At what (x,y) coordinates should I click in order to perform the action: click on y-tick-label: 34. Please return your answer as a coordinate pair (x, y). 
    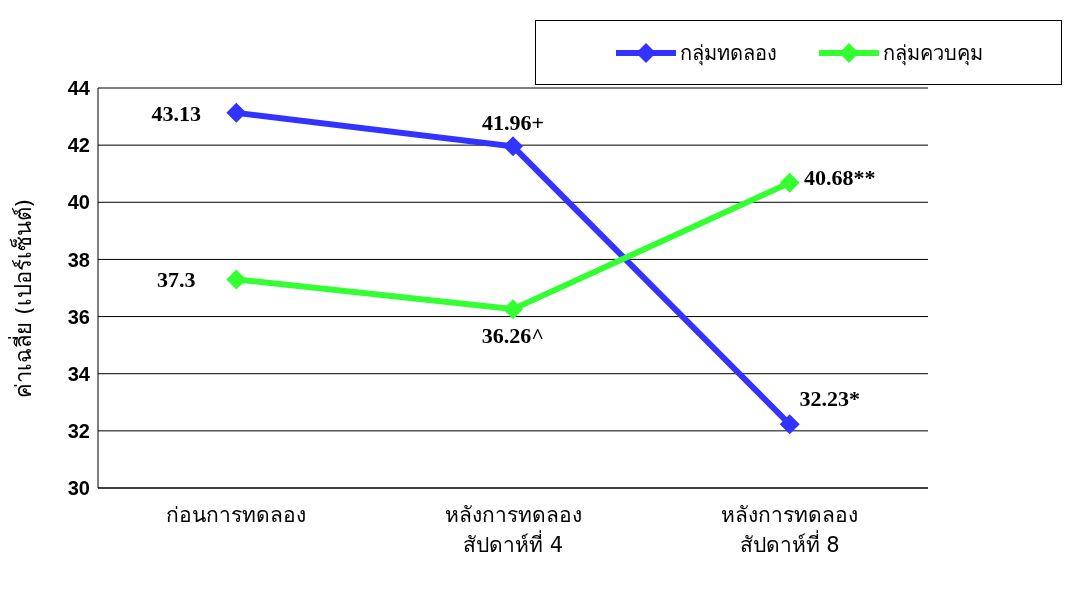
    Looking at the image, I should click on (79, 373).